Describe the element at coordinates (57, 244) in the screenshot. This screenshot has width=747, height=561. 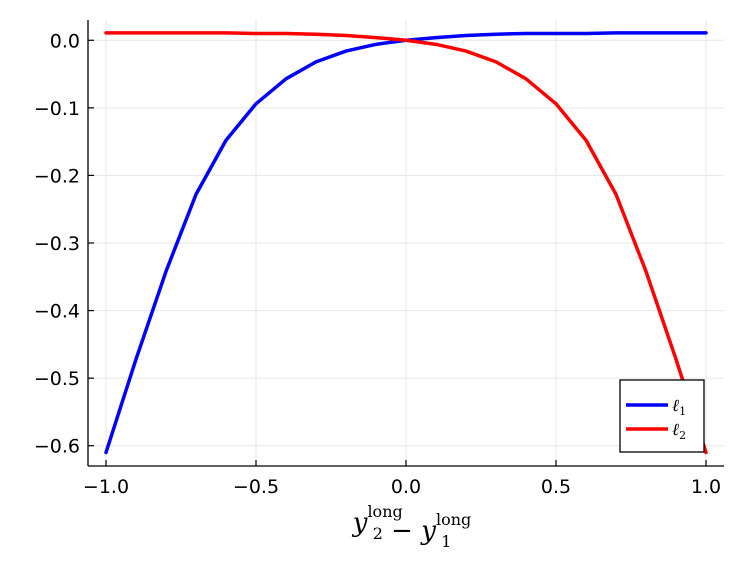
I see `y-tick-label-3: −0.3` at that location.